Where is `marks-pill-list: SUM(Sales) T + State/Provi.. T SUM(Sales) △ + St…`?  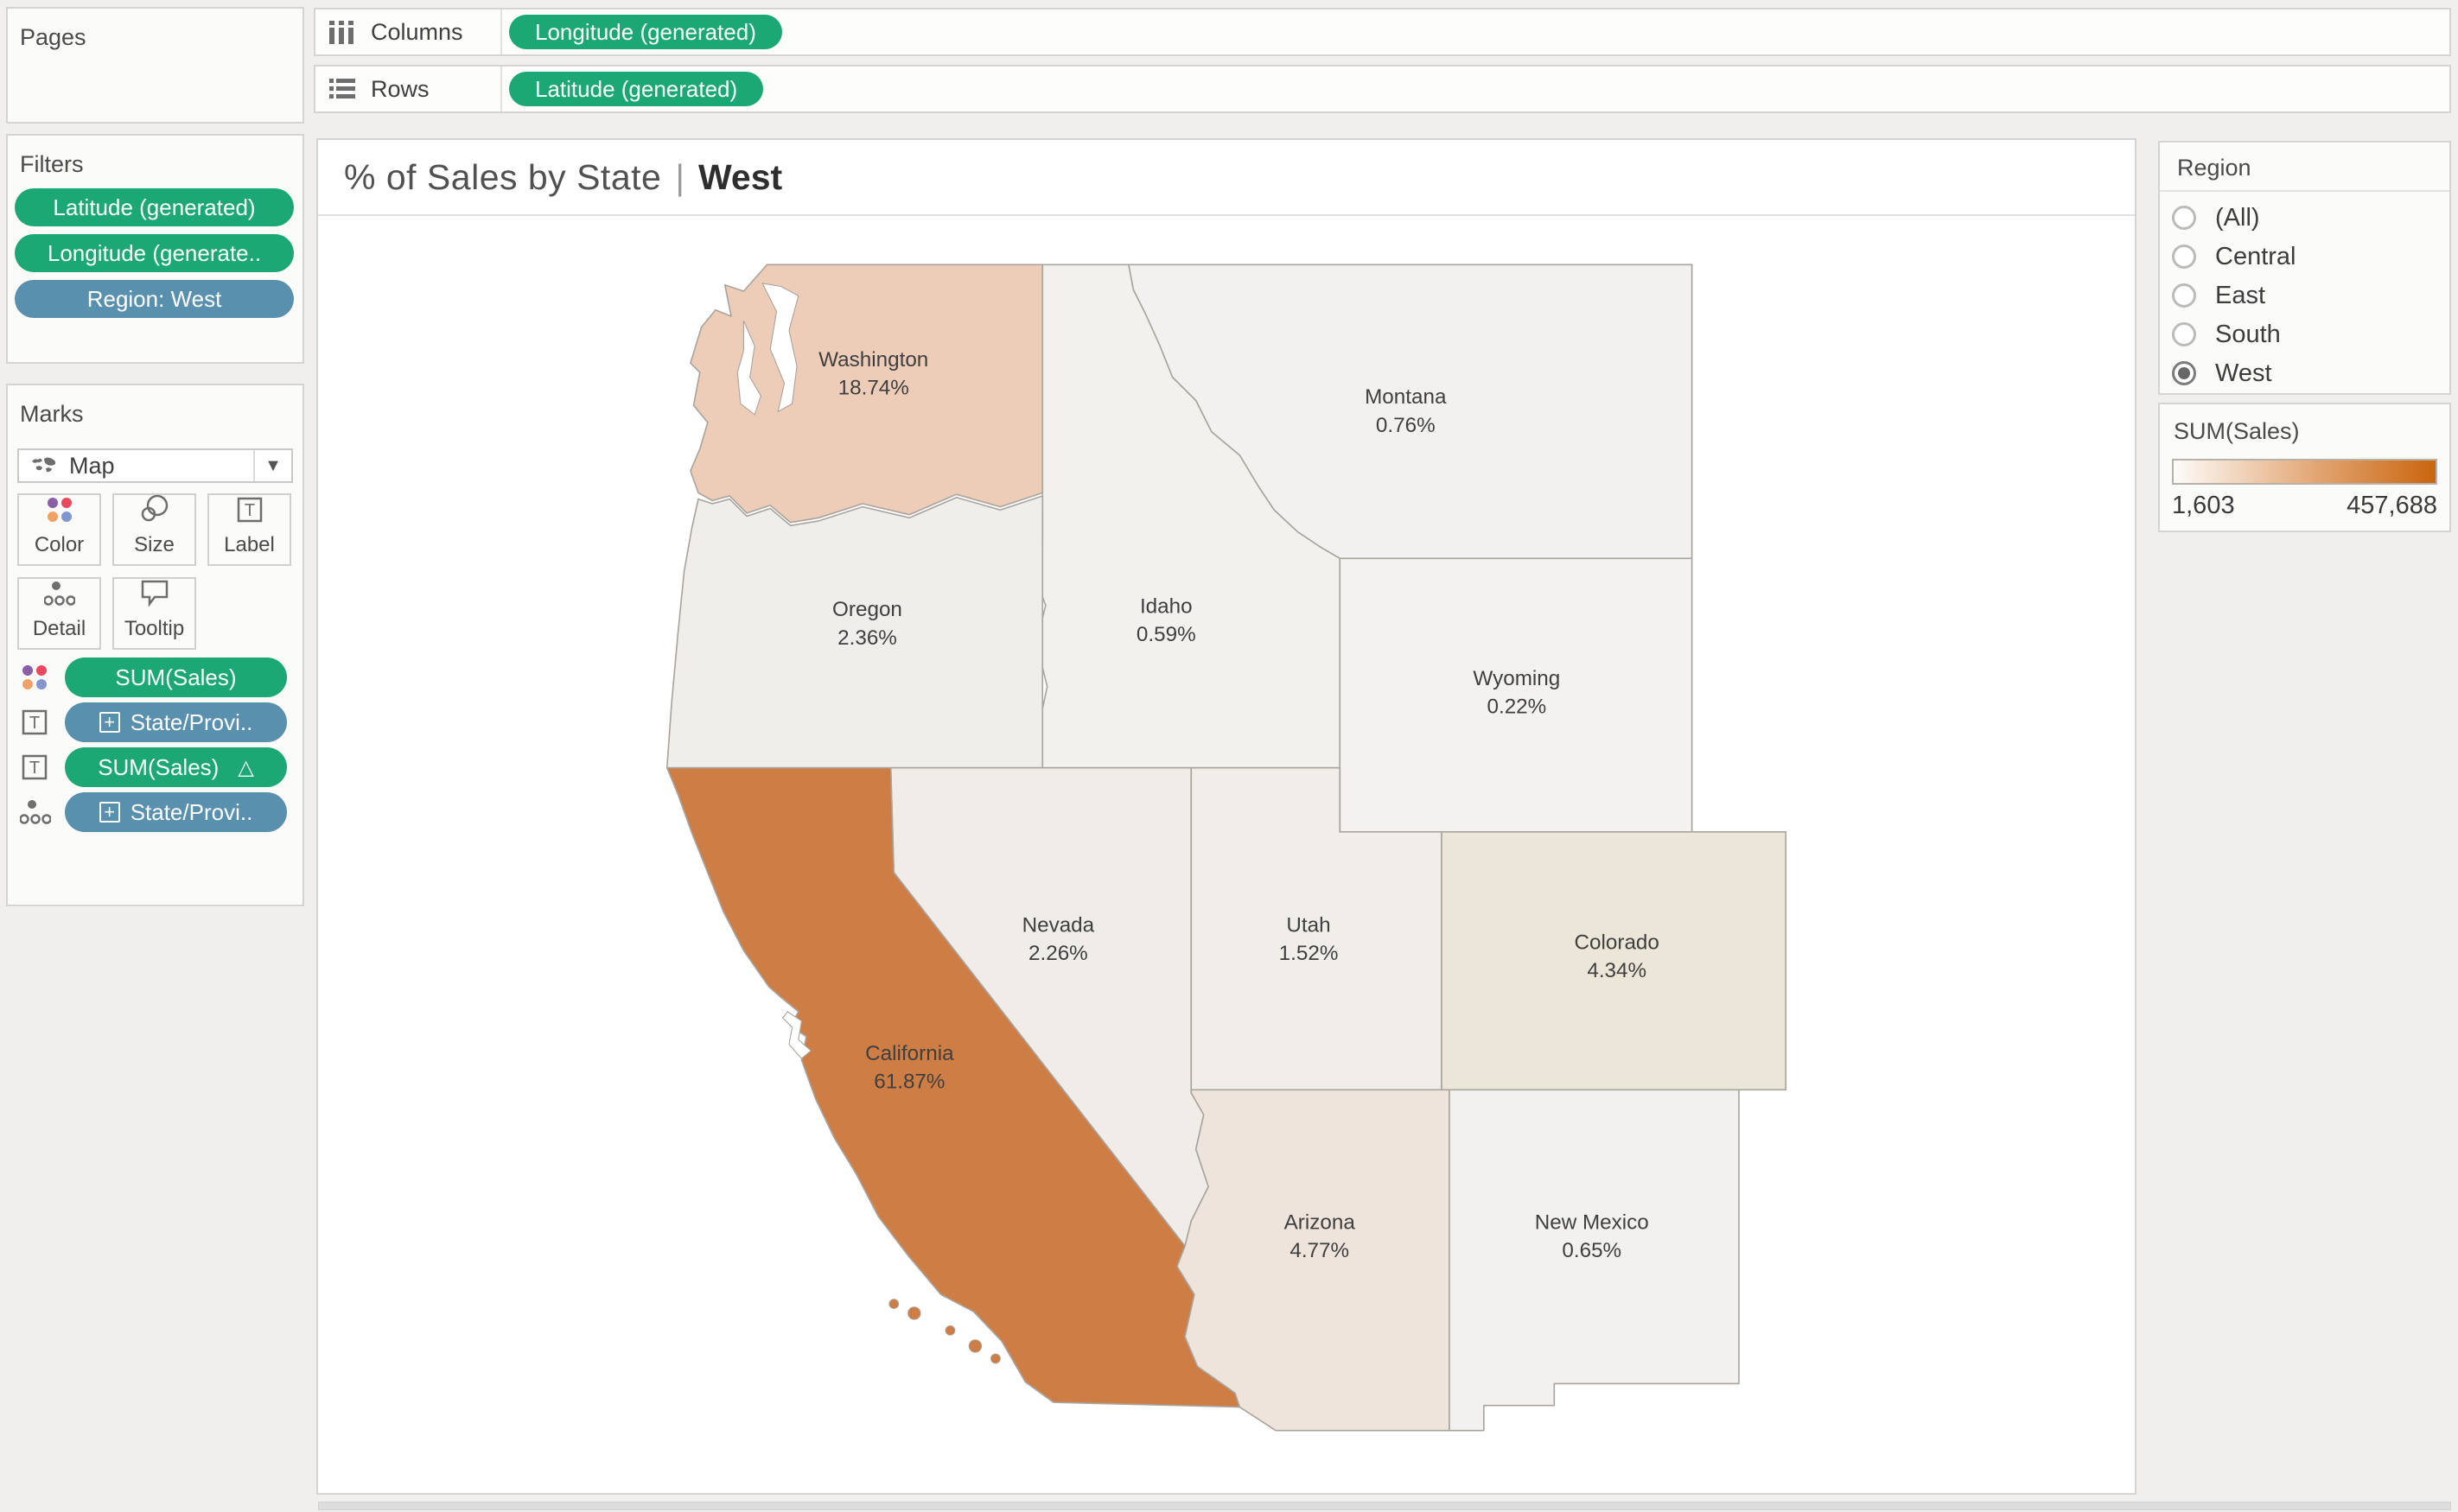
marks-pill-list: SUM(Sales) T + State/Provi.. T SUM(Sales) △ + St… is located at coordinates (153, 745).